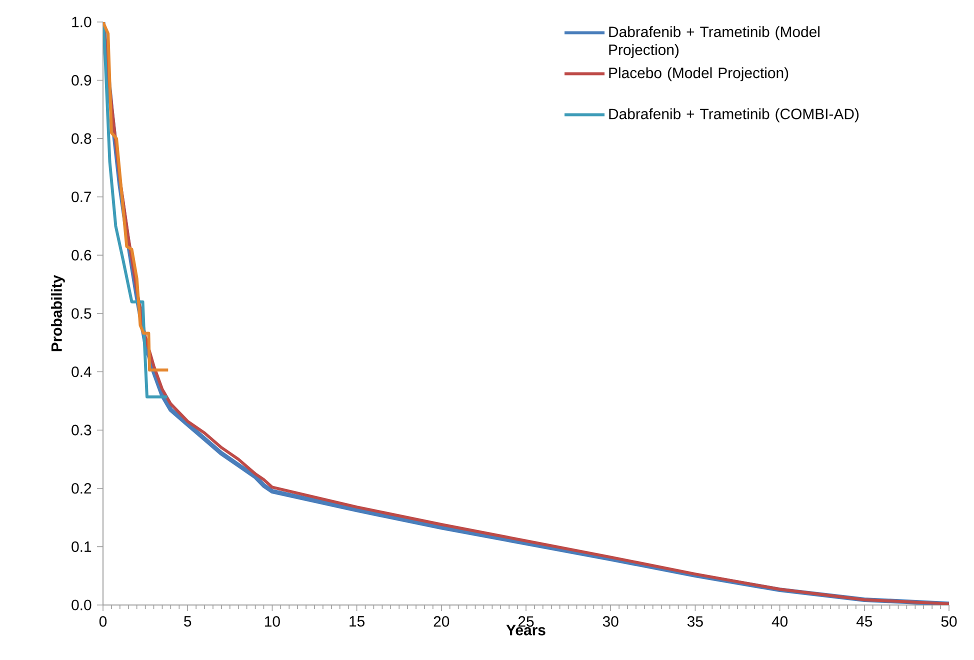 Image resolution: width=974 pixels, height=660 pixels. I want to click on y-tick-label: 0.6, so click(82, 255).